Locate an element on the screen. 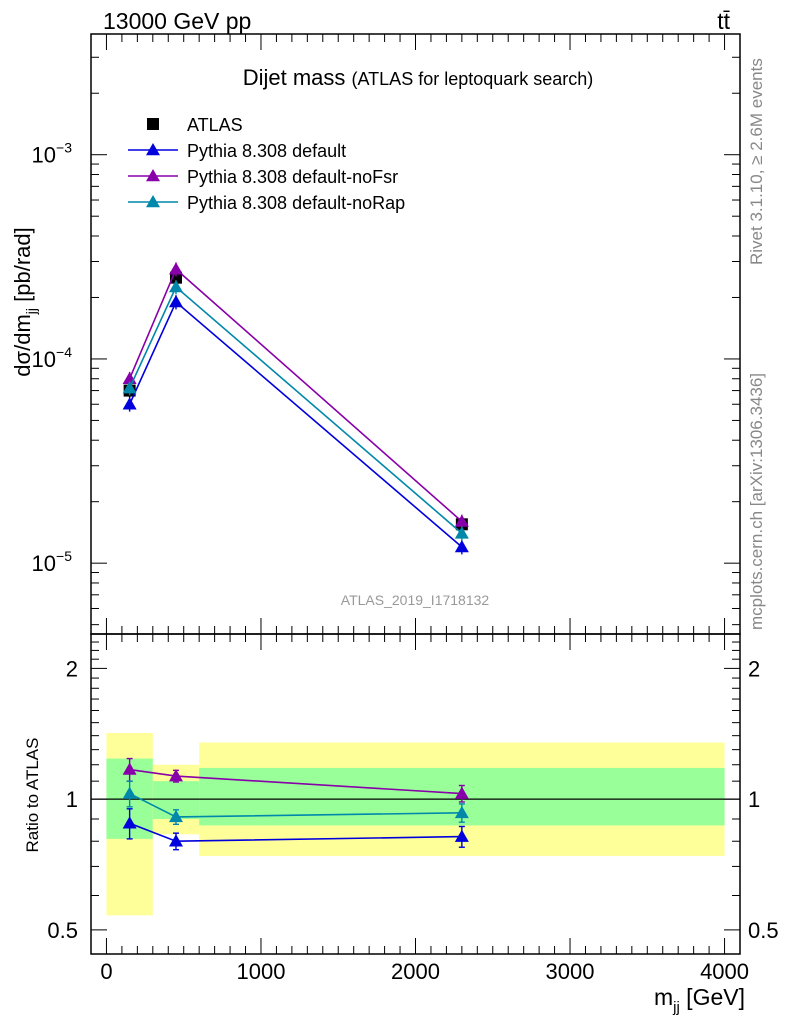  x-tick-label: 1000 is located at coordinates (260, 971).